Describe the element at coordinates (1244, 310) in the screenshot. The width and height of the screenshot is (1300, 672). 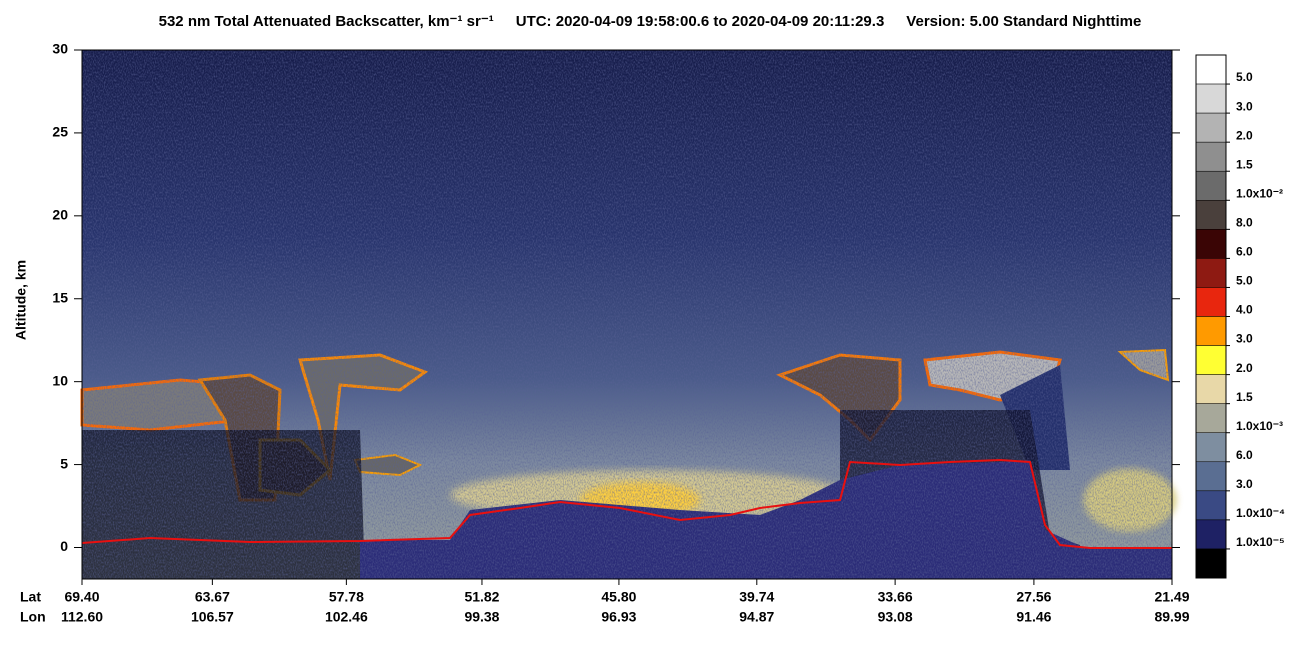
I see `colorbar-label: 4.0` at that location.